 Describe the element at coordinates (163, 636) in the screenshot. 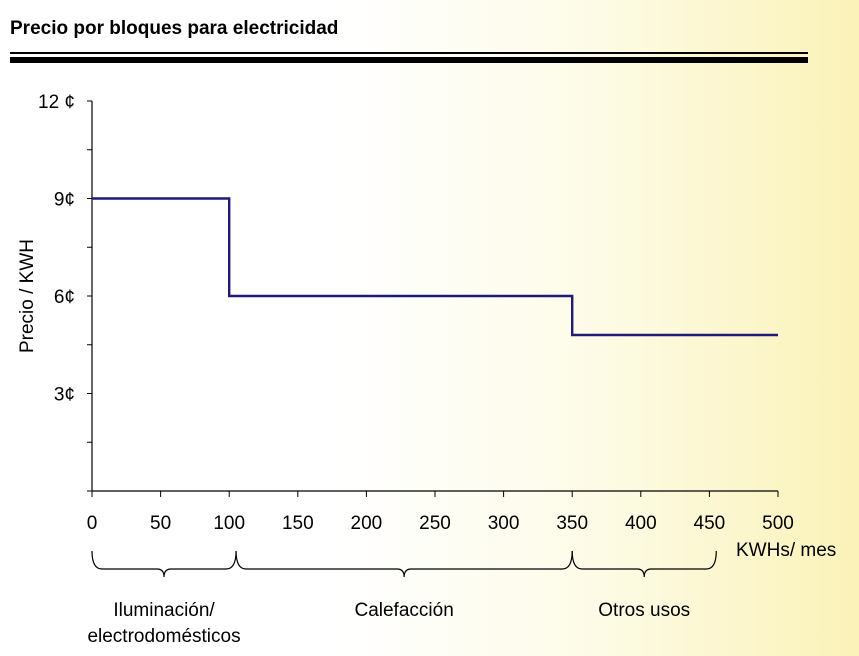

I see `block-label-line2: electrodomésticos` at that location.